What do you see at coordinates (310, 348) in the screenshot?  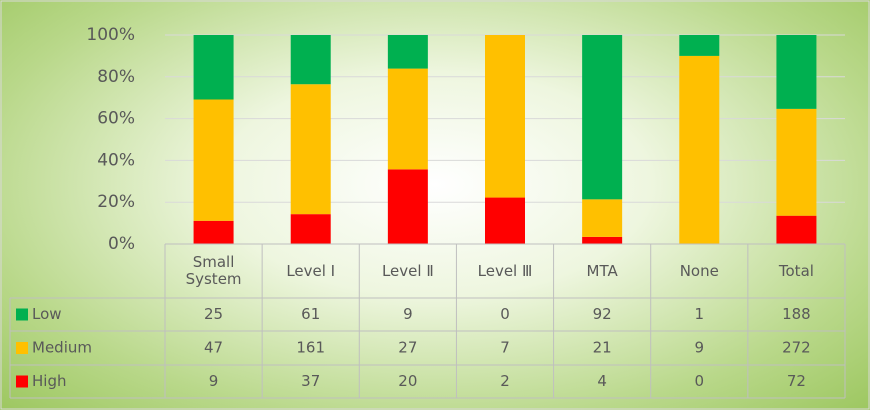 I see `table-value: 161` at bounding box center [310, 348].